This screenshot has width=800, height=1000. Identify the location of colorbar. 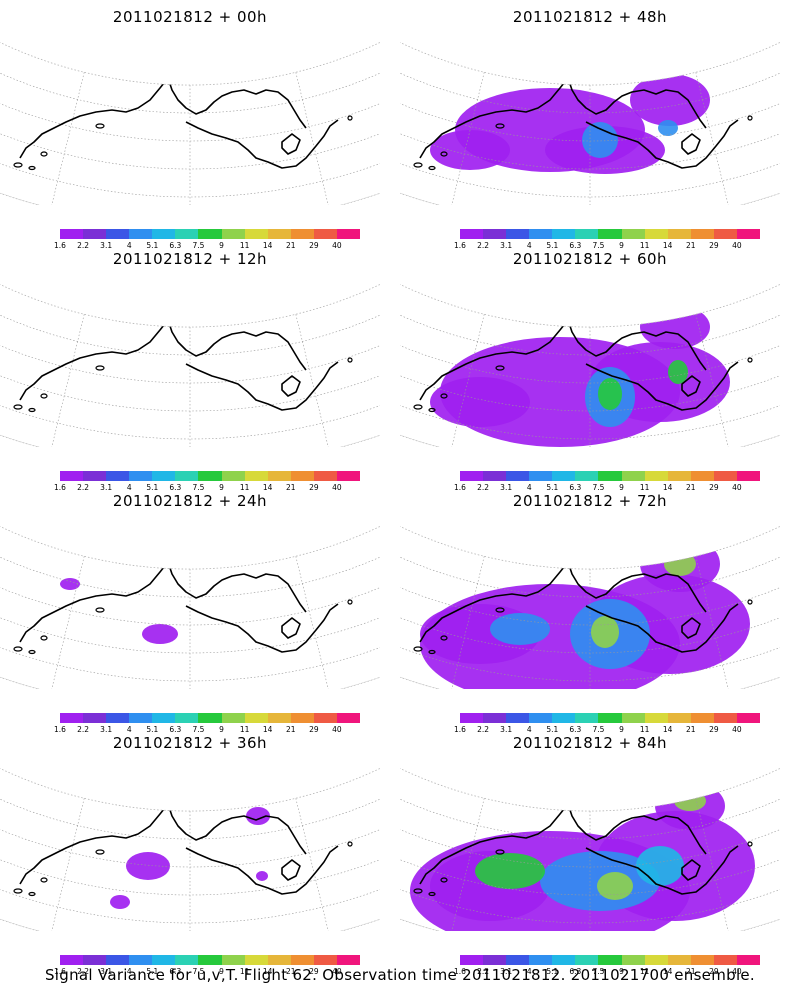
(210, 960).